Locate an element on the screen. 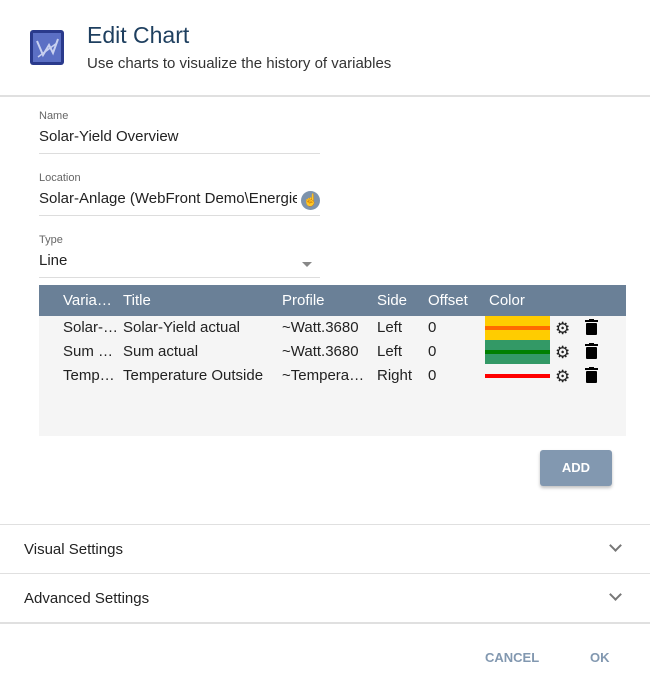 The image size is (650, 688). advanced-settings-section: Advanced Settings is located at coordinates (325, 597).